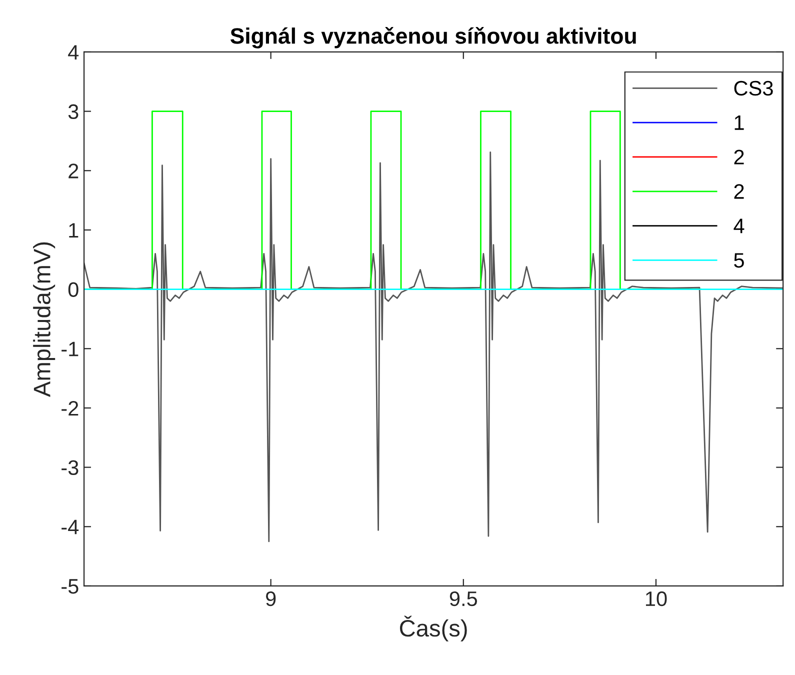 This screenshot has width=795, height=675. Describe the element at coordinates (73, 171) in the screenshot. I see `y-tick-label: 2` at that location.